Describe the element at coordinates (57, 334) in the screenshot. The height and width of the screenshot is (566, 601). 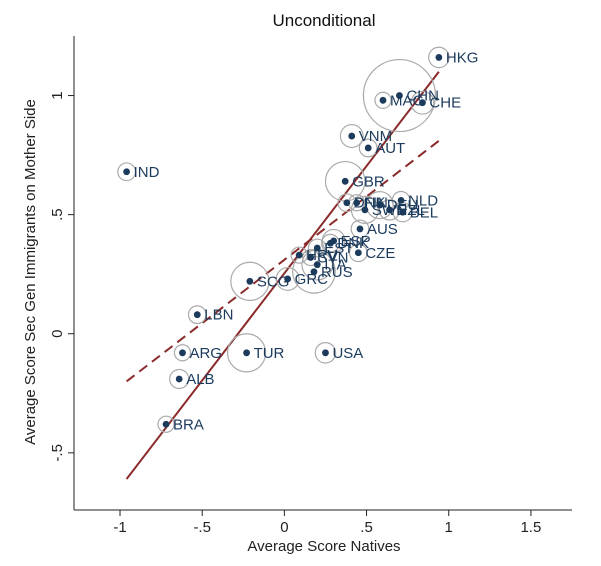
I see `y-tick-label: 0` at that location.